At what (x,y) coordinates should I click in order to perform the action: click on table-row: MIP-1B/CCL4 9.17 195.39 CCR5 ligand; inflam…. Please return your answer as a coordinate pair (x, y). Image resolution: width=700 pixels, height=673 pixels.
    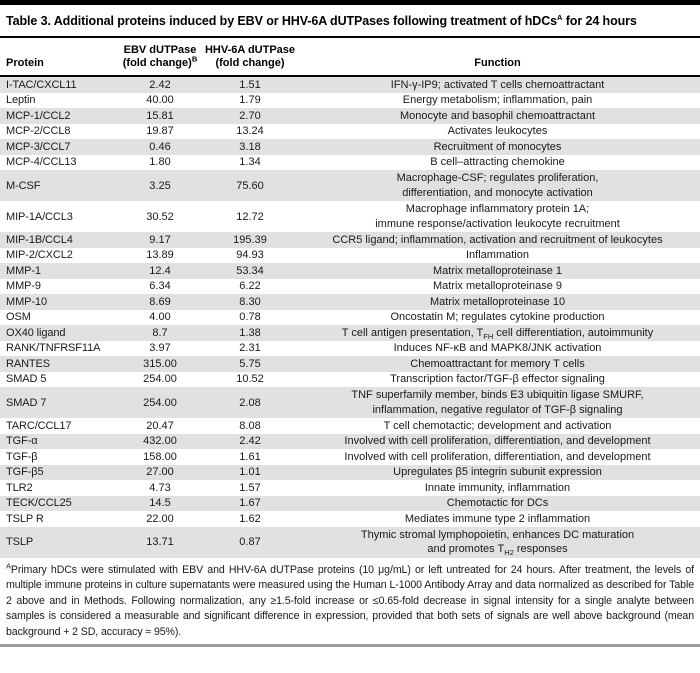
    Looking at the image, I should click on (350, 240).